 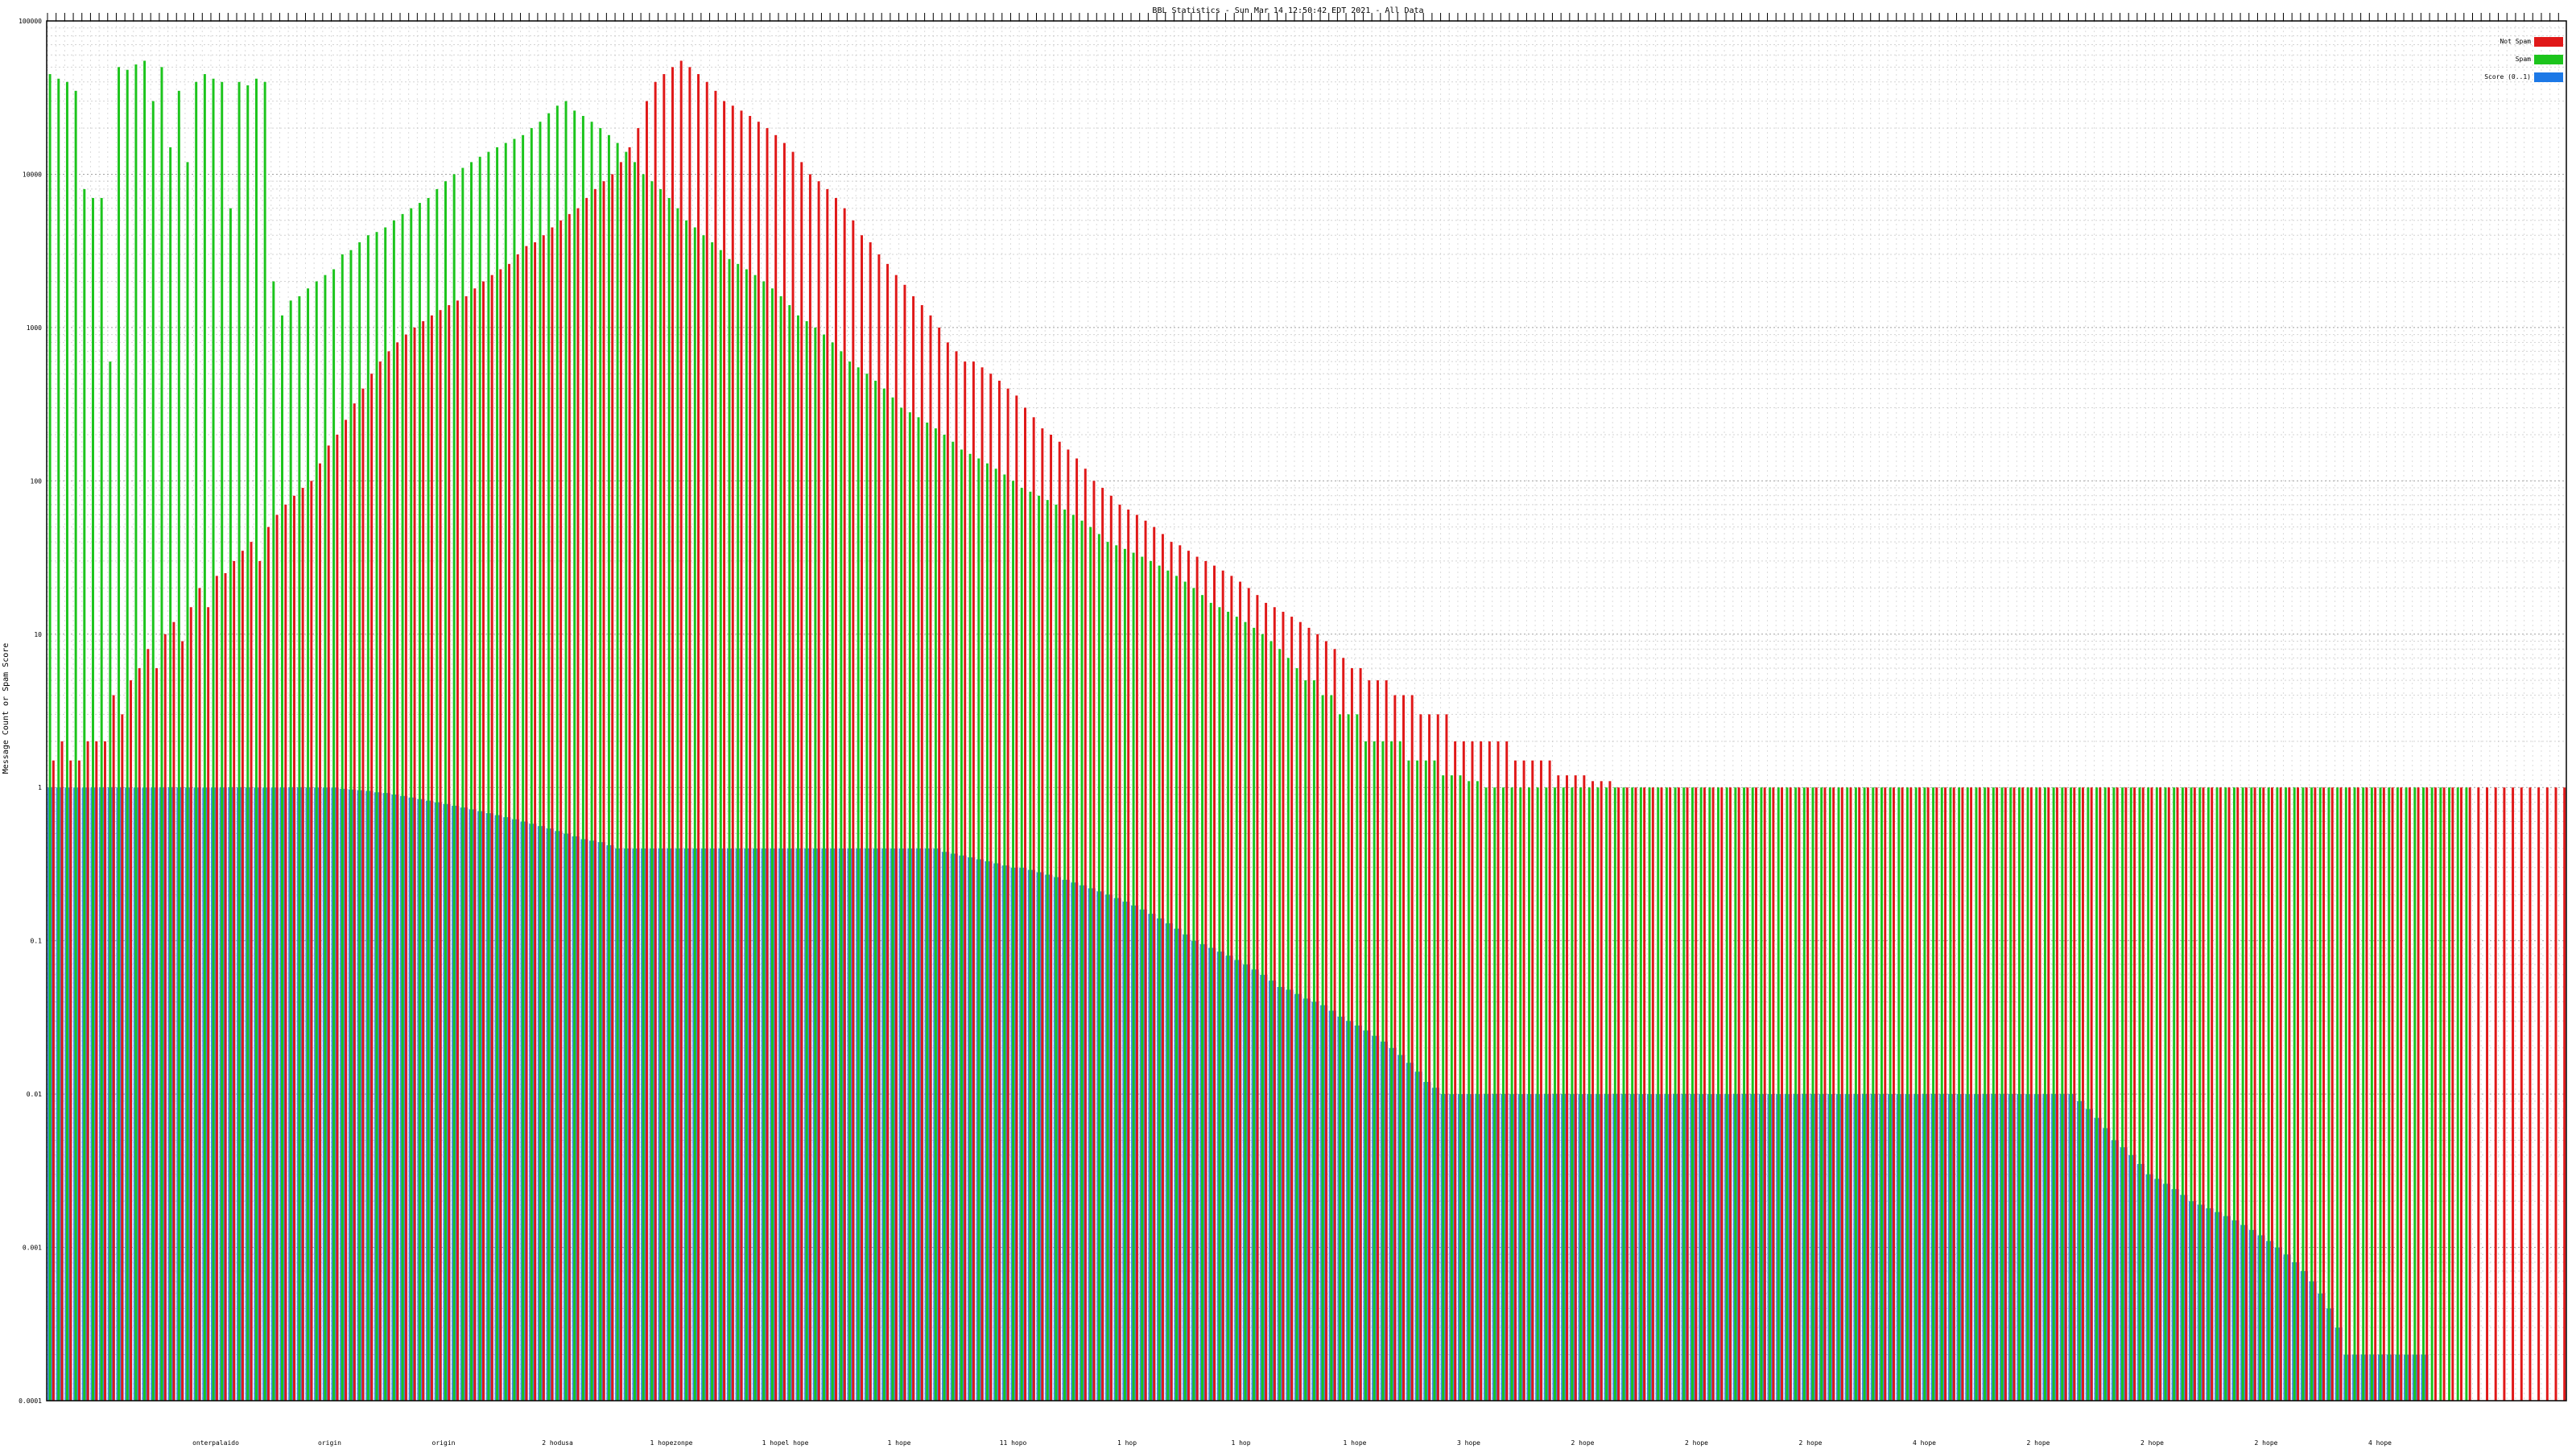 I want to click on y-tick-label: 0.1, so click(x=37, y=941).